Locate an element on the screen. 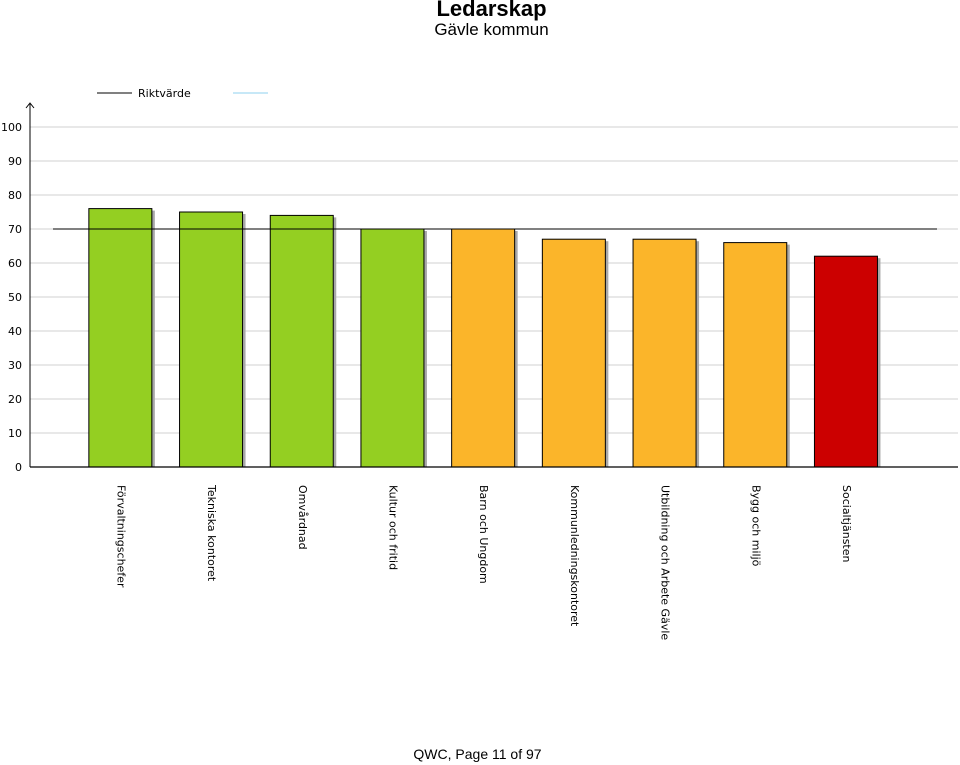  y-tick-label: 0 is located at coordinates (18, 467).